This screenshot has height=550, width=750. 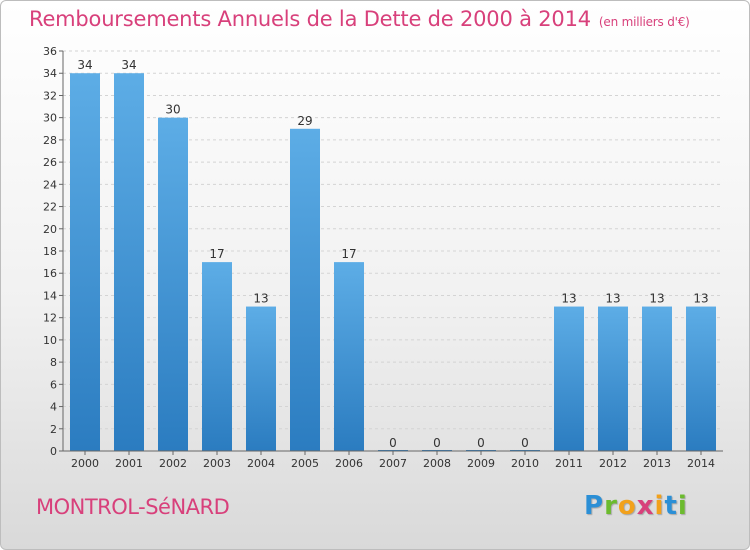 I want to click on x-tick-label: 2004, so click(x=261, y=463).